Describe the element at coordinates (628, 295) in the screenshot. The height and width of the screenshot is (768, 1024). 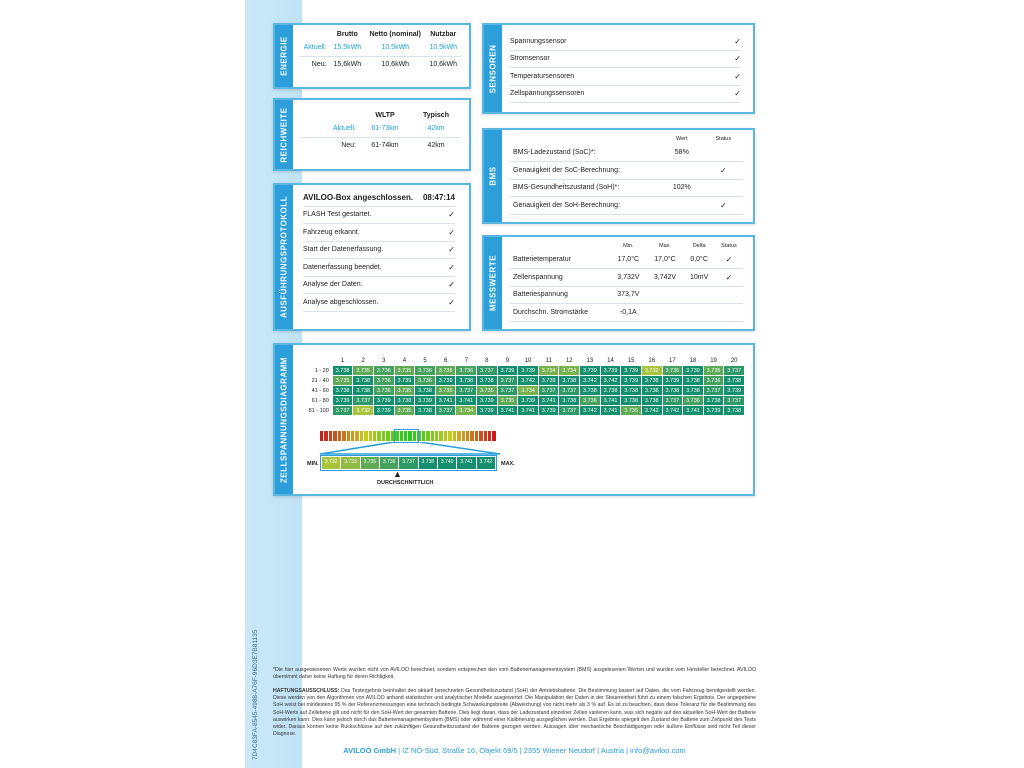
I see `messwert-value: 373,7V` at that location.